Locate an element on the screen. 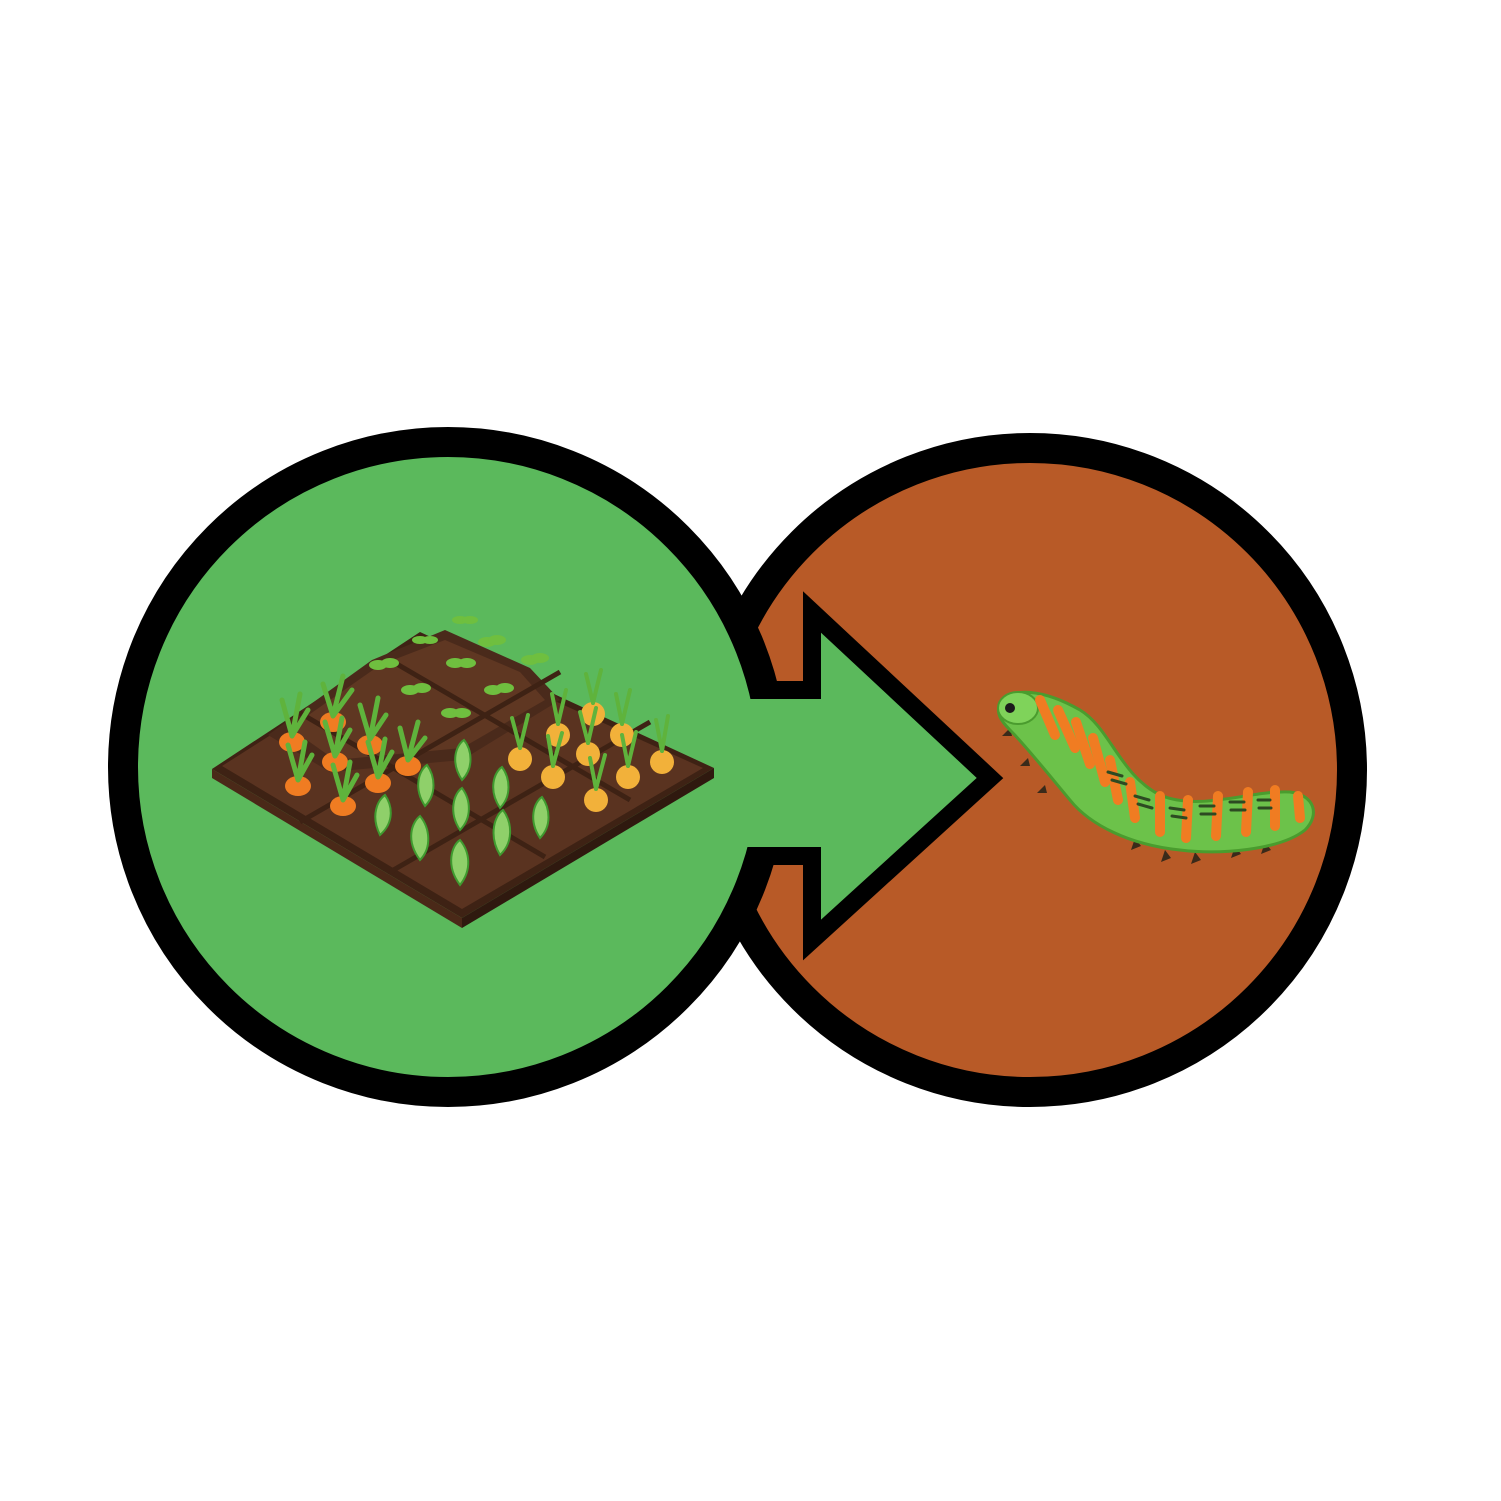 The image size is (1501, 1501). lettuce-group is located at coordinates (462, 812).